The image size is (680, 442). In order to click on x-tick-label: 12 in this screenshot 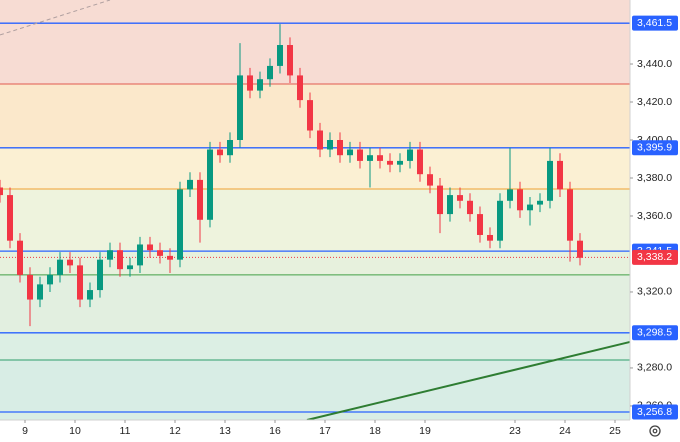, I will do `click(175, 431)`.